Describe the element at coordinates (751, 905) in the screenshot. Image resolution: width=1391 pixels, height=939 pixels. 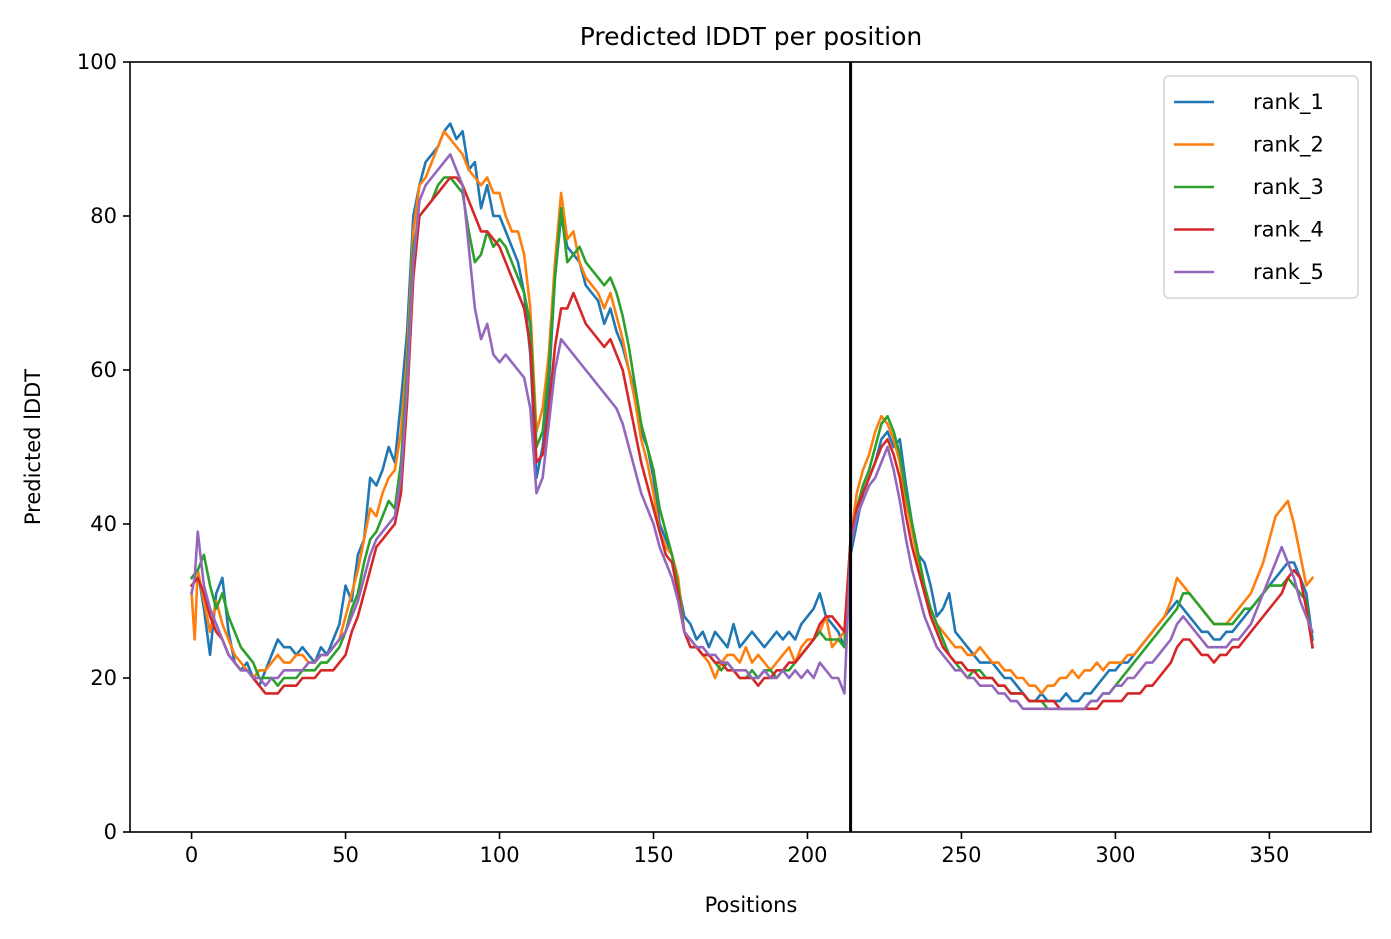
I see `x-axis-title: Positions` at that location.